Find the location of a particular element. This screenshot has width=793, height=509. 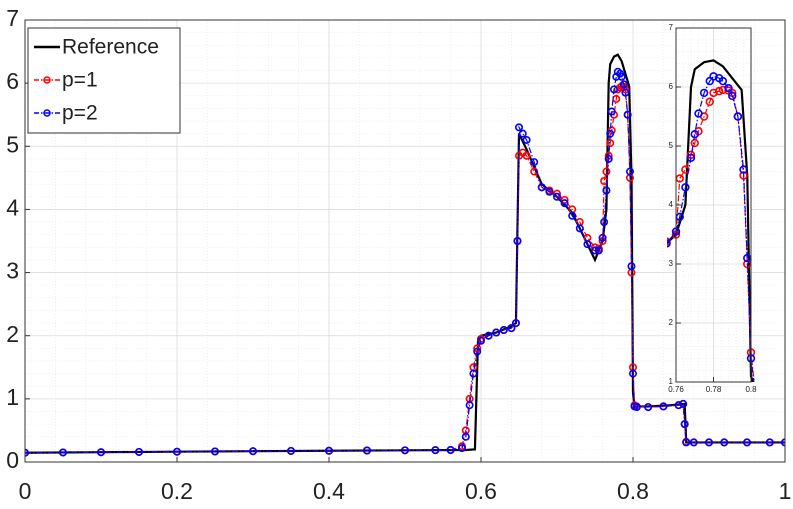

axes-box is located at coordinates (713, 205).